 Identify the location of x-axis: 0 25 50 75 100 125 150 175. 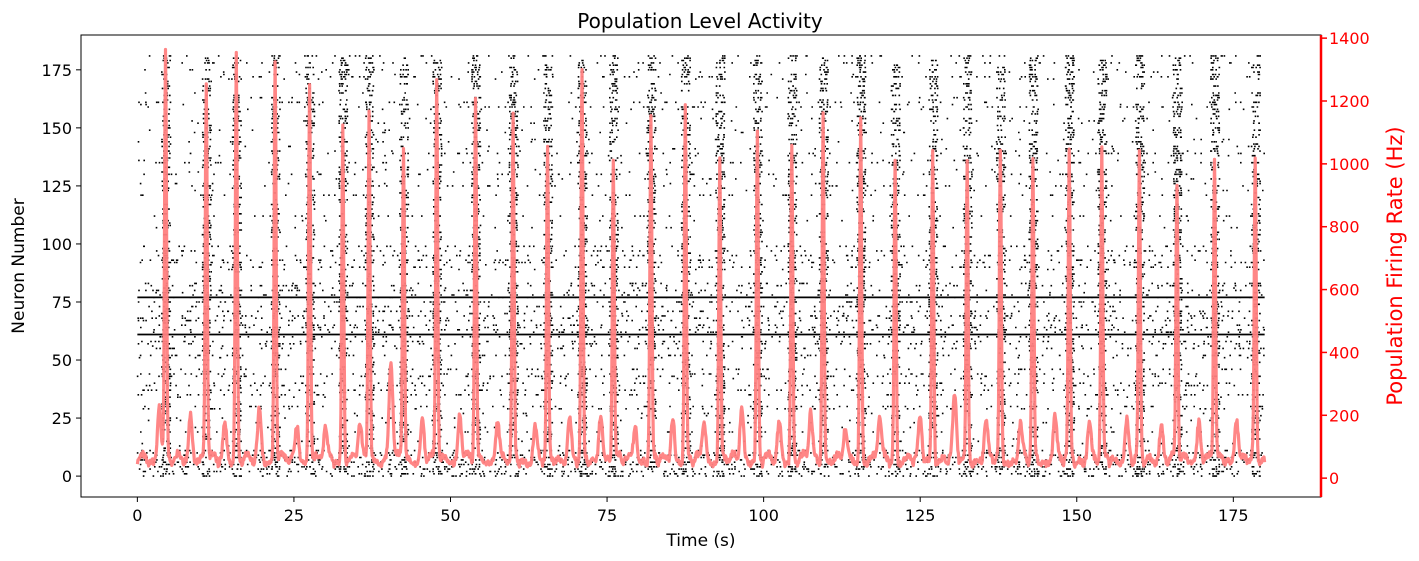
(690, 511).